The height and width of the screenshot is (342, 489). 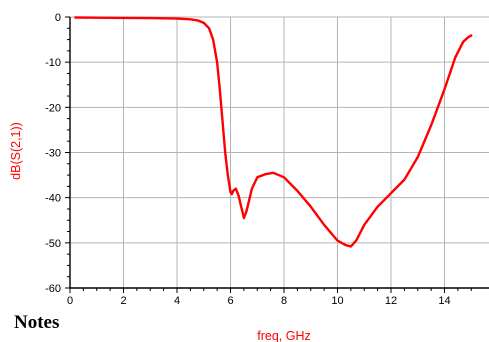 I want to click on x-tick-label: 0, so click(x=70, y=301).